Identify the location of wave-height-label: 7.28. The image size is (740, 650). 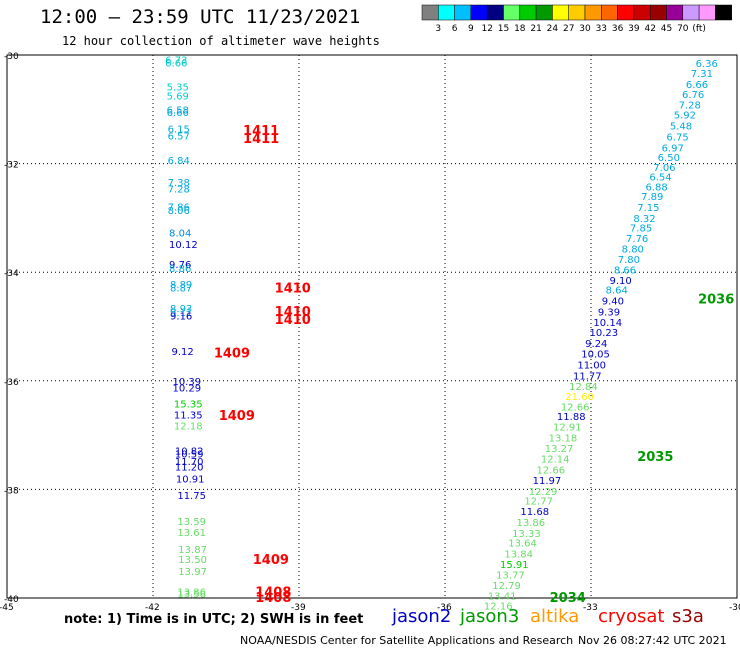
(690, 105).